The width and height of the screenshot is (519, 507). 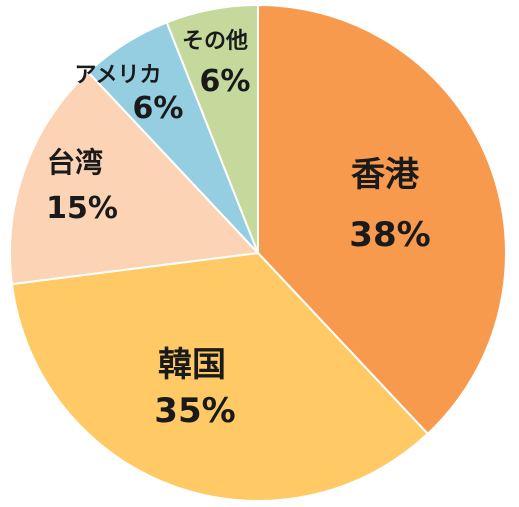 What do you see at coordinates (82, 208) in the screenshot?
I see `slice-pct-taiwan: 15%` at bounding box center [82, 208].